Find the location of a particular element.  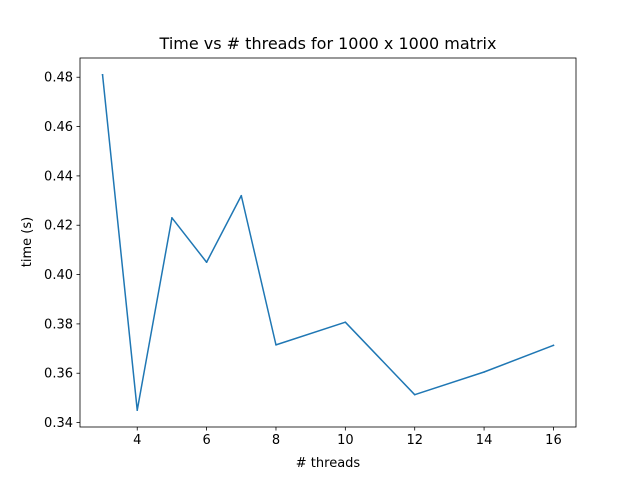

x-tick-label: 16 is located at coordinates (553, 440).